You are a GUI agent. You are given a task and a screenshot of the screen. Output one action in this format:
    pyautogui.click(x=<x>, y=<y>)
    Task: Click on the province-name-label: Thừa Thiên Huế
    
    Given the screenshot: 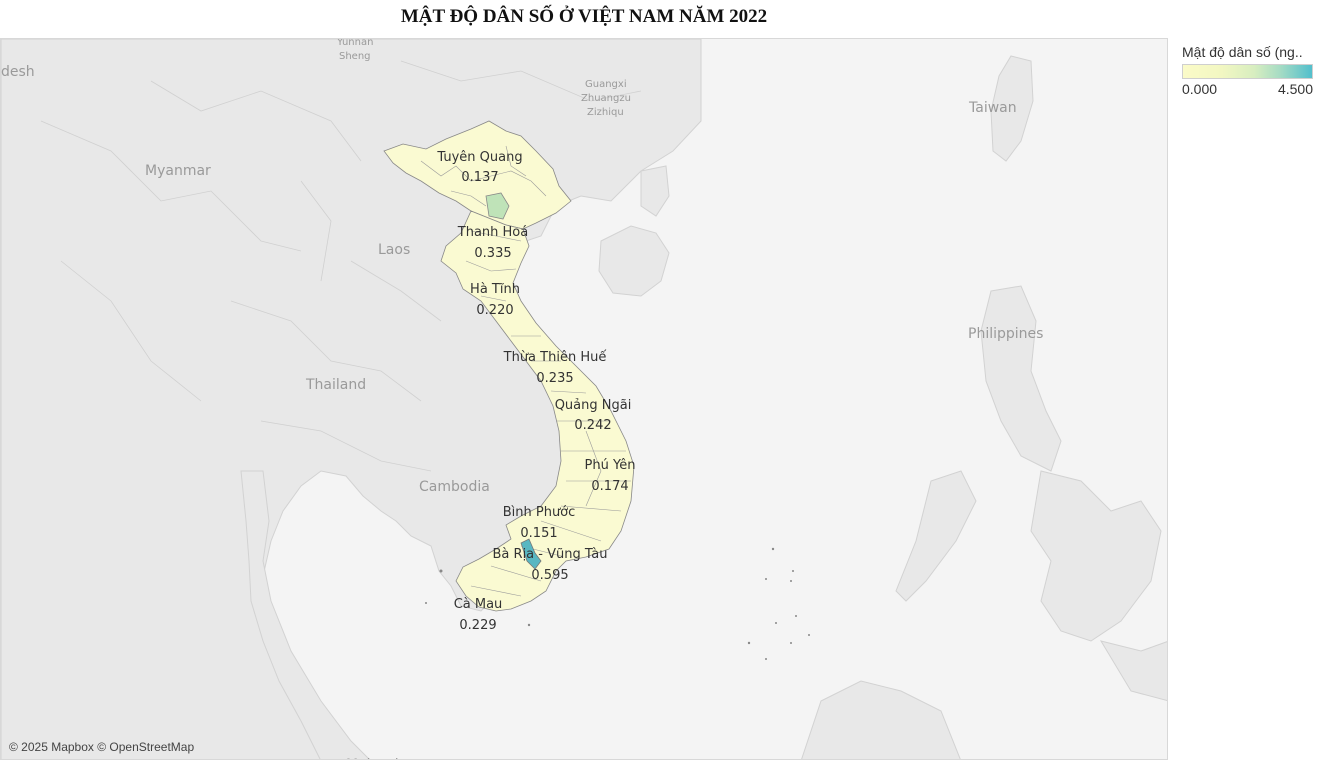 What is the action you would take?
    pyautogui.click(x=555, y=357)
    